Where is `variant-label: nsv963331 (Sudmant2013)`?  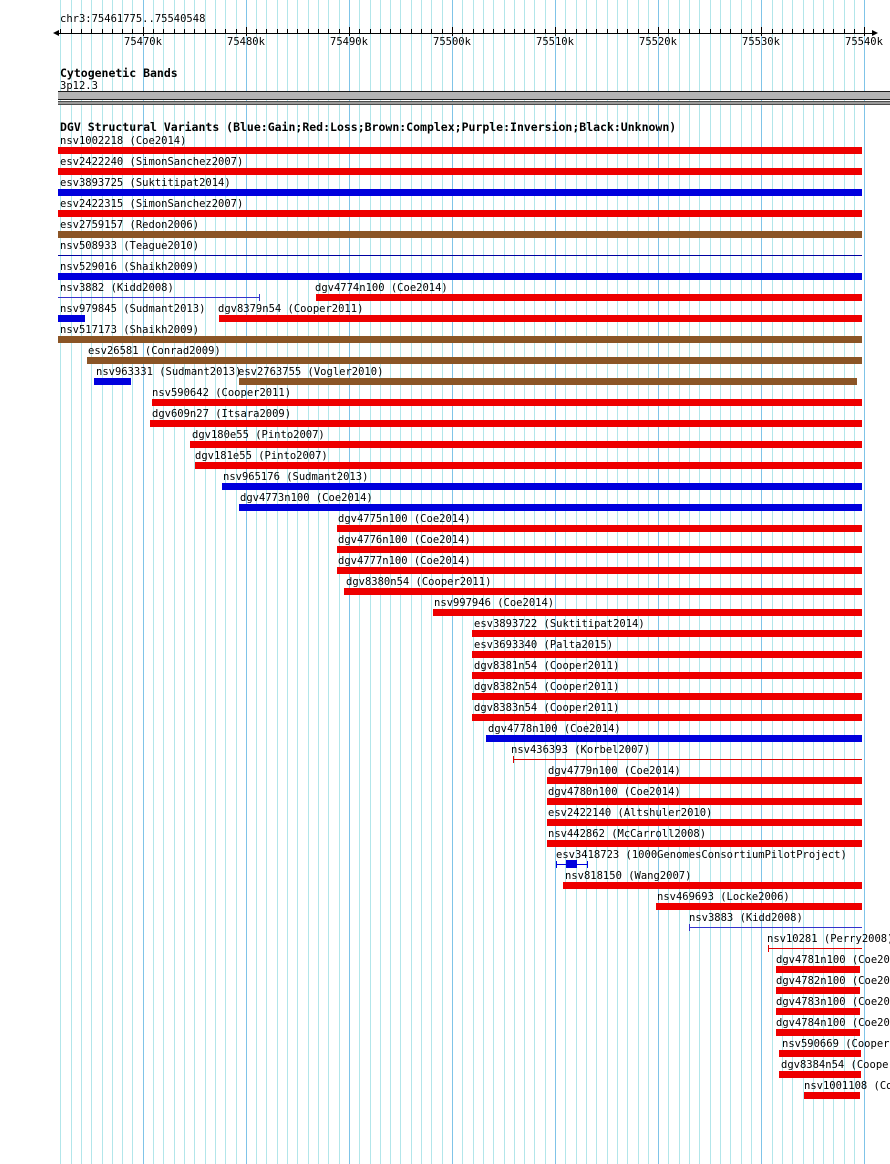 variant-label: nsv963331 (Sudmant2013) is located at coordinates (169, 372).